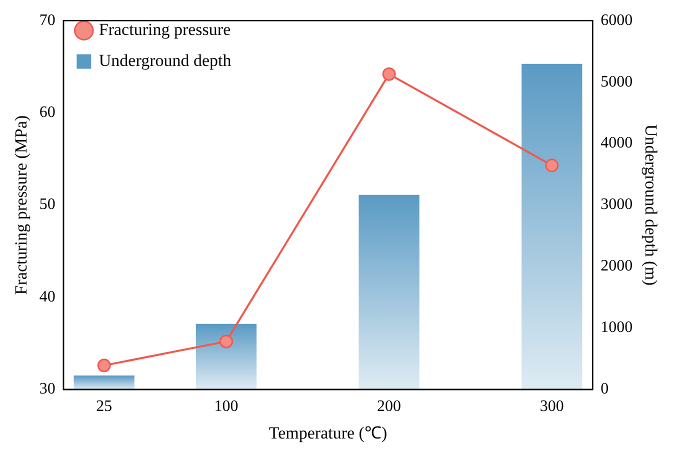  I want to click on y-tick-label: 40, so click(47, 297).